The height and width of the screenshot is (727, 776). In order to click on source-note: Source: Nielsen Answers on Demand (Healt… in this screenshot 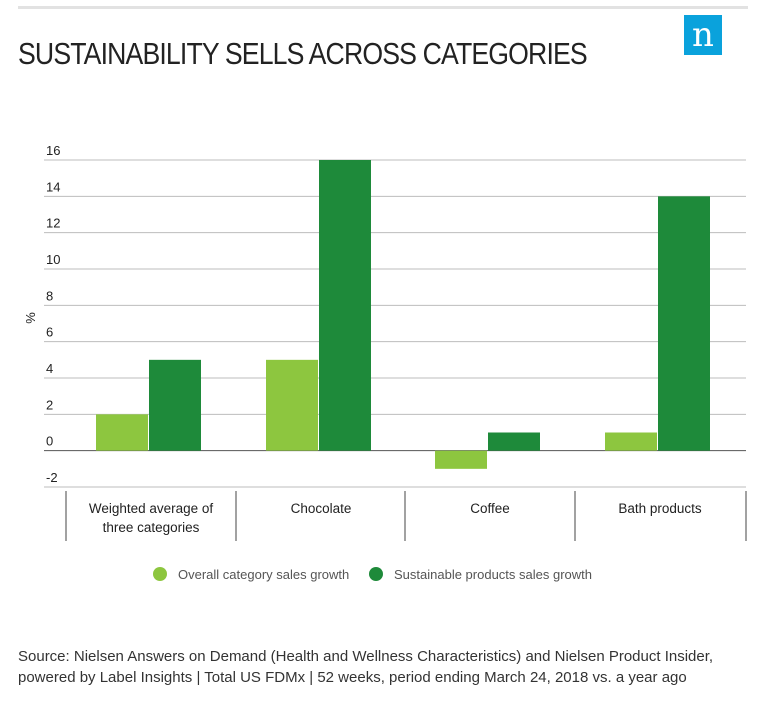, I will do `click(366, 667)`.